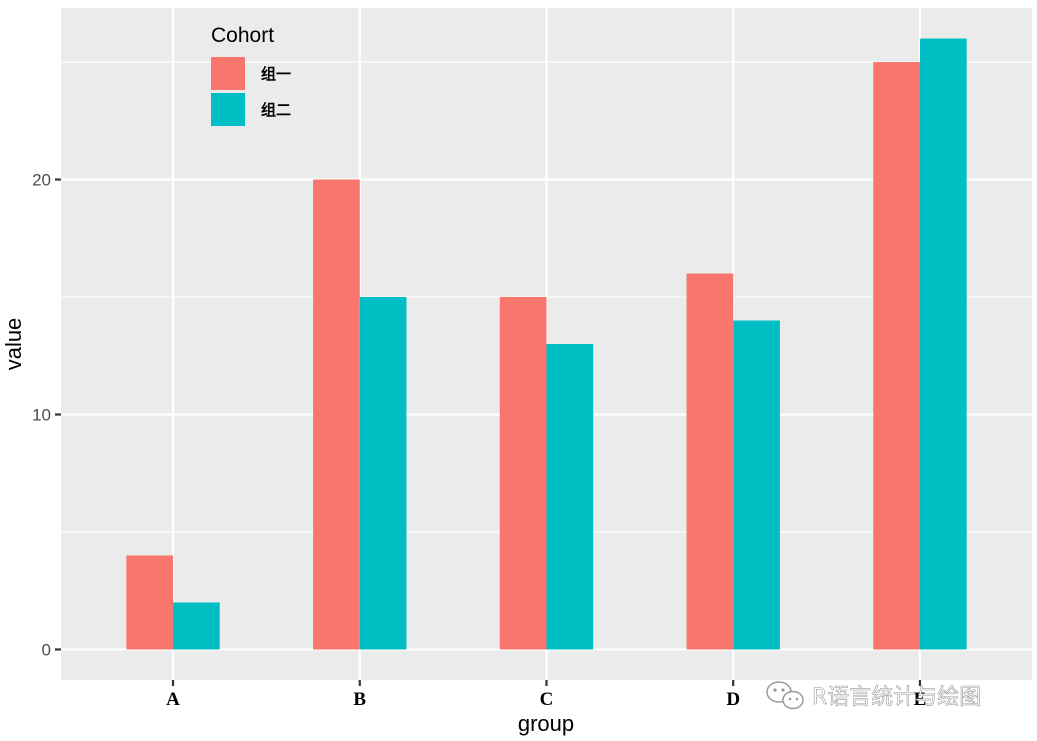 This screenshot has height=741, width=1037. What do you see at coordinates (896, 356) in the screenshot?
I see `bar-series-1-E` at bounding box center [896, 356].